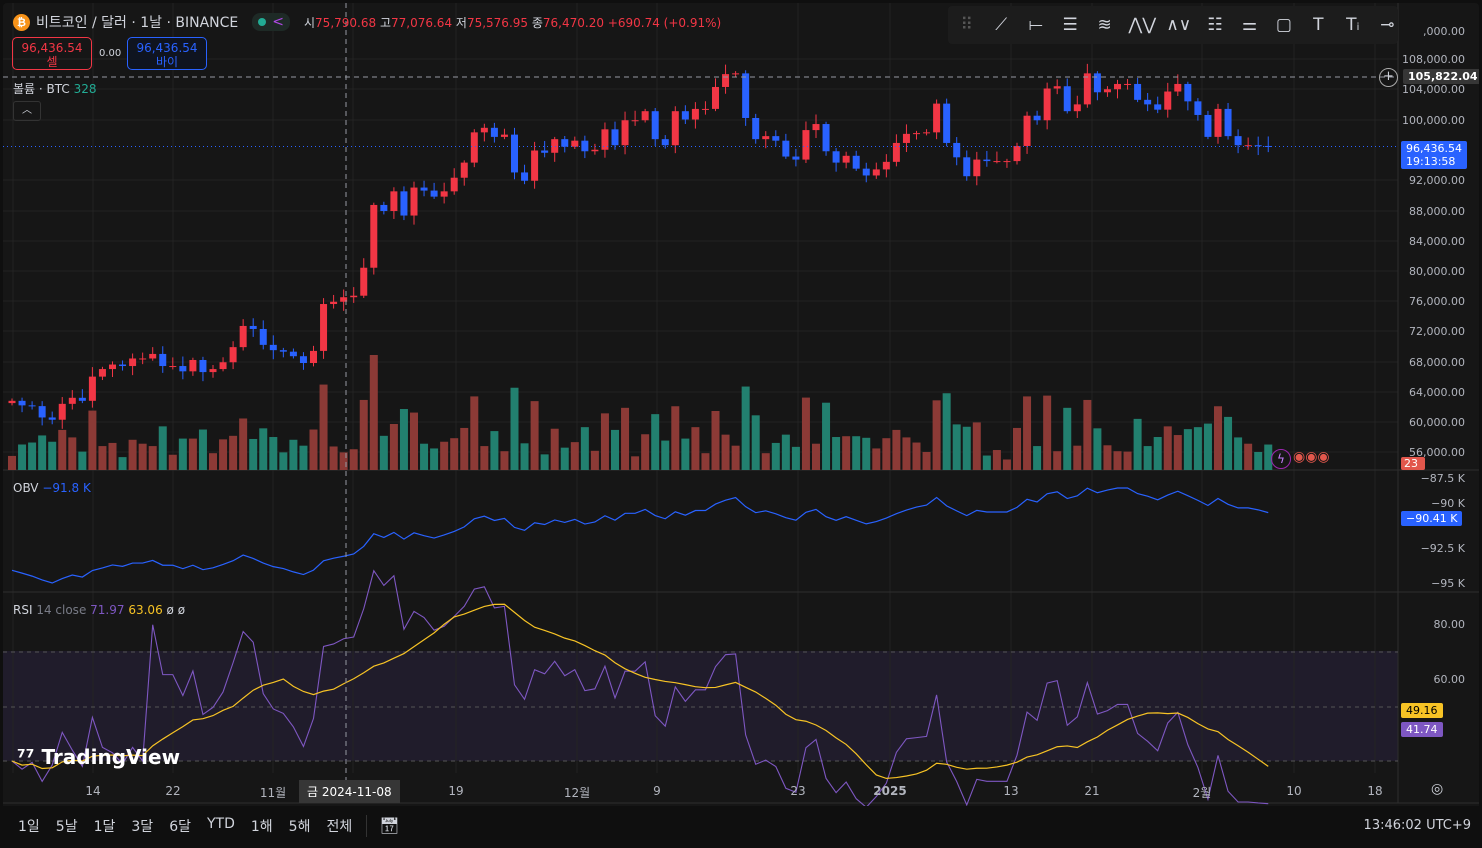  What do you see at coordinates (1001, 25) in the screenshot?
I see `trend-line-icon: ⟋` at bounding box center [1001, 25].